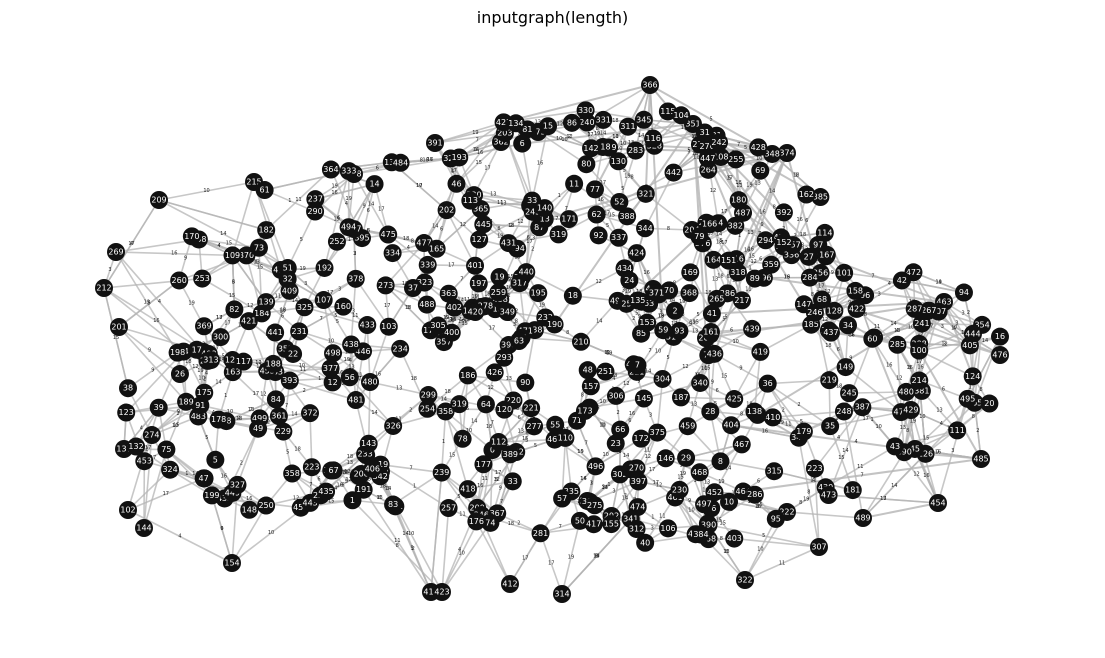 Image resolution: width=1105 pixels, height=658 pixels. Describe the element at coordinates (700, 534) in the screenshot. I see `node-label: 384` at that location.